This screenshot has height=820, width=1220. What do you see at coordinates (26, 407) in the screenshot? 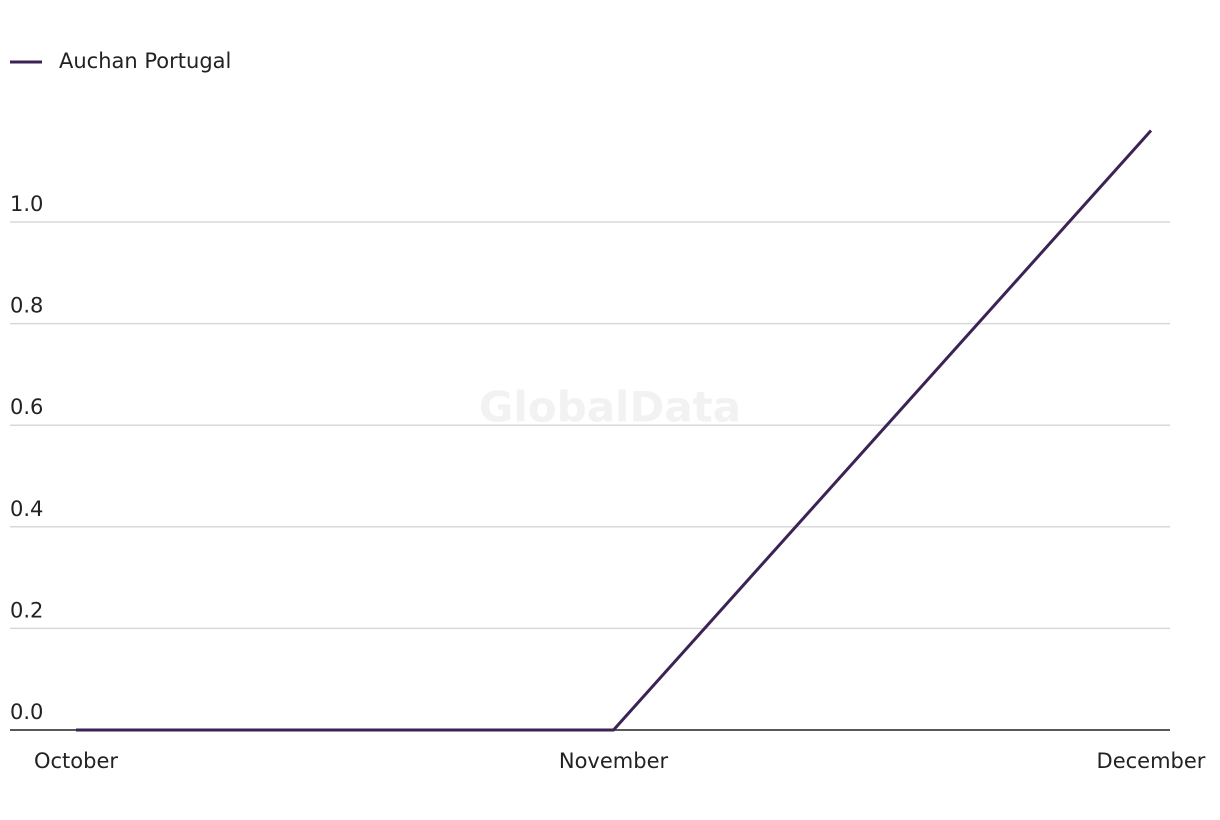
I see `y-tick-label: 0.6` at bounding box center [26, 407].